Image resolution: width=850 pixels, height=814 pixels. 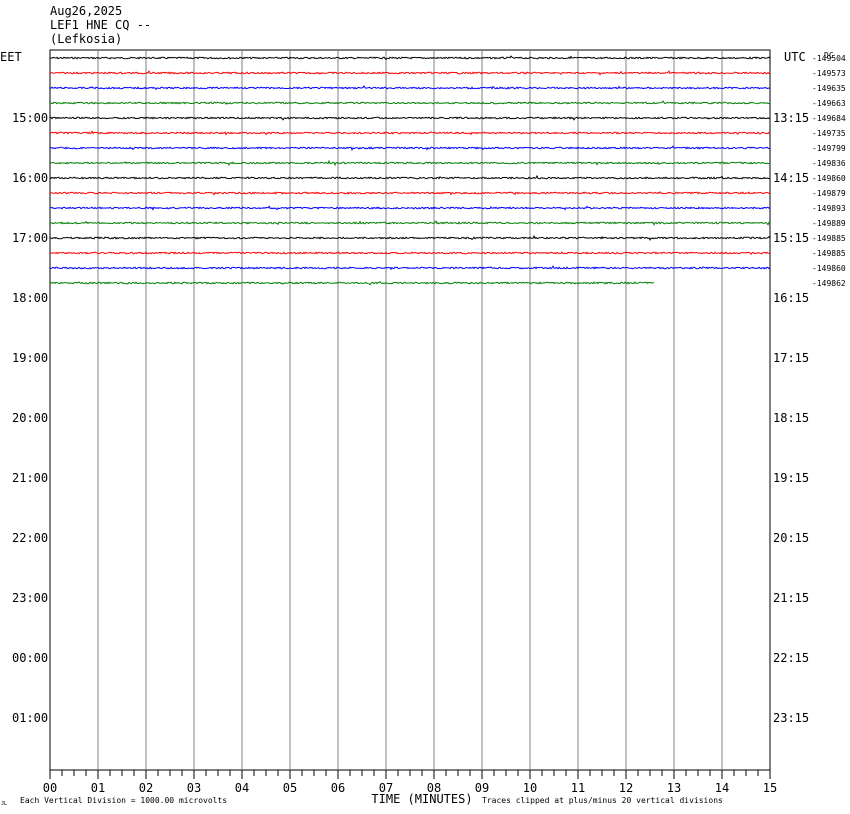 What do you see at coordinates (829, 223) in the screenshot?
I see `trace-dc-offset: -149889` at bounding box center [829, 223].